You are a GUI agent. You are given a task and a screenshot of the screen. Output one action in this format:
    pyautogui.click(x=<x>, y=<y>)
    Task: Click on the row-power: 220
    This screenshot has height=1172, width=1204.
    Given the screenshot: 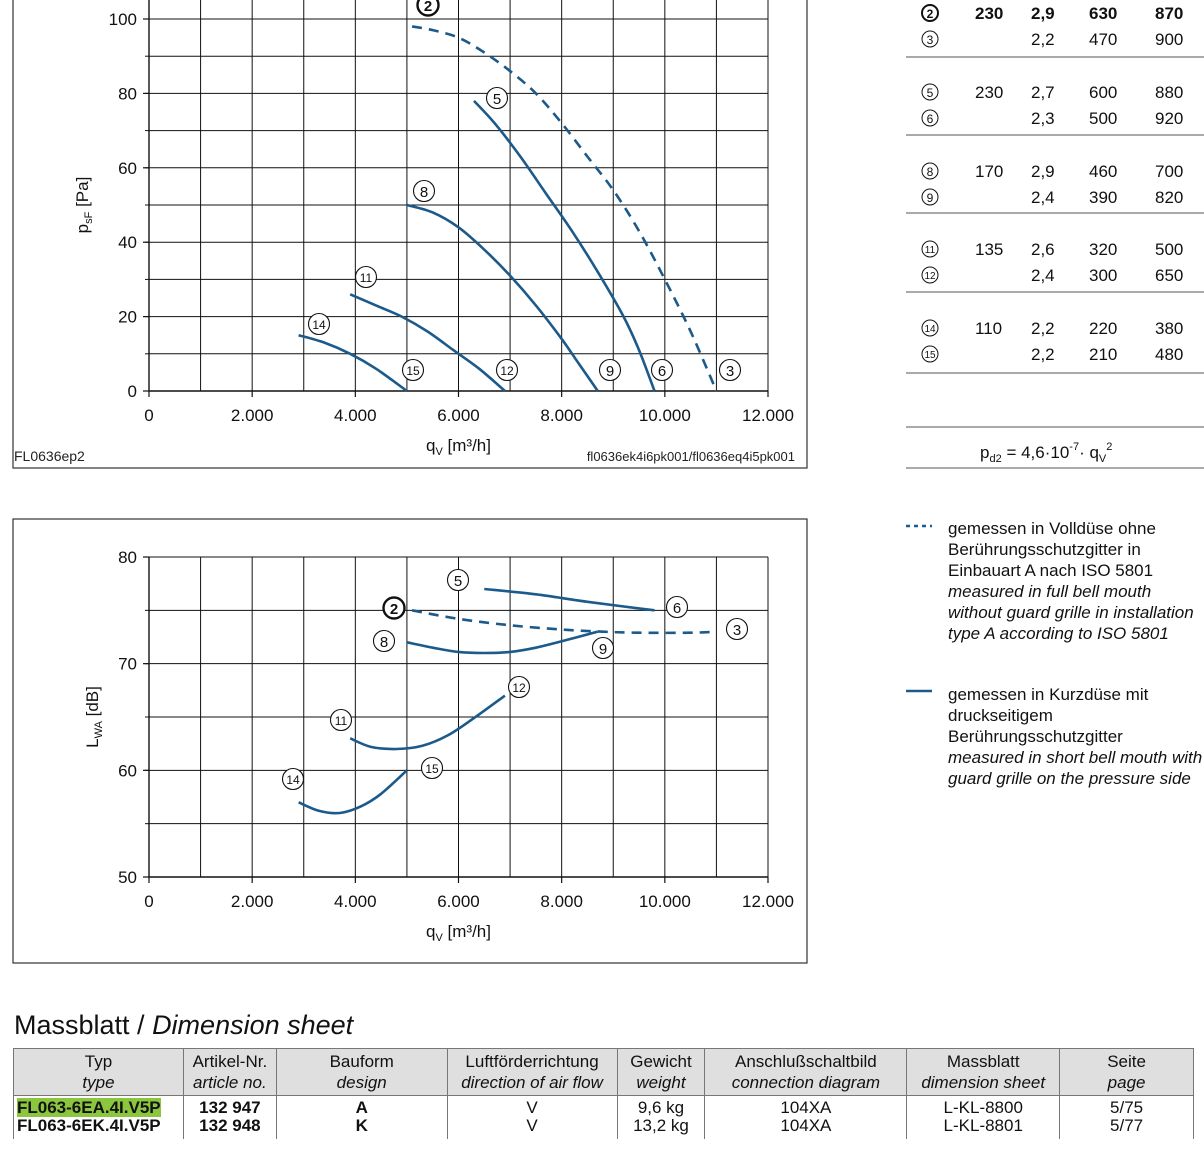 What is the action you would take?
    pyautogui.click(x=1103, y=328)
    